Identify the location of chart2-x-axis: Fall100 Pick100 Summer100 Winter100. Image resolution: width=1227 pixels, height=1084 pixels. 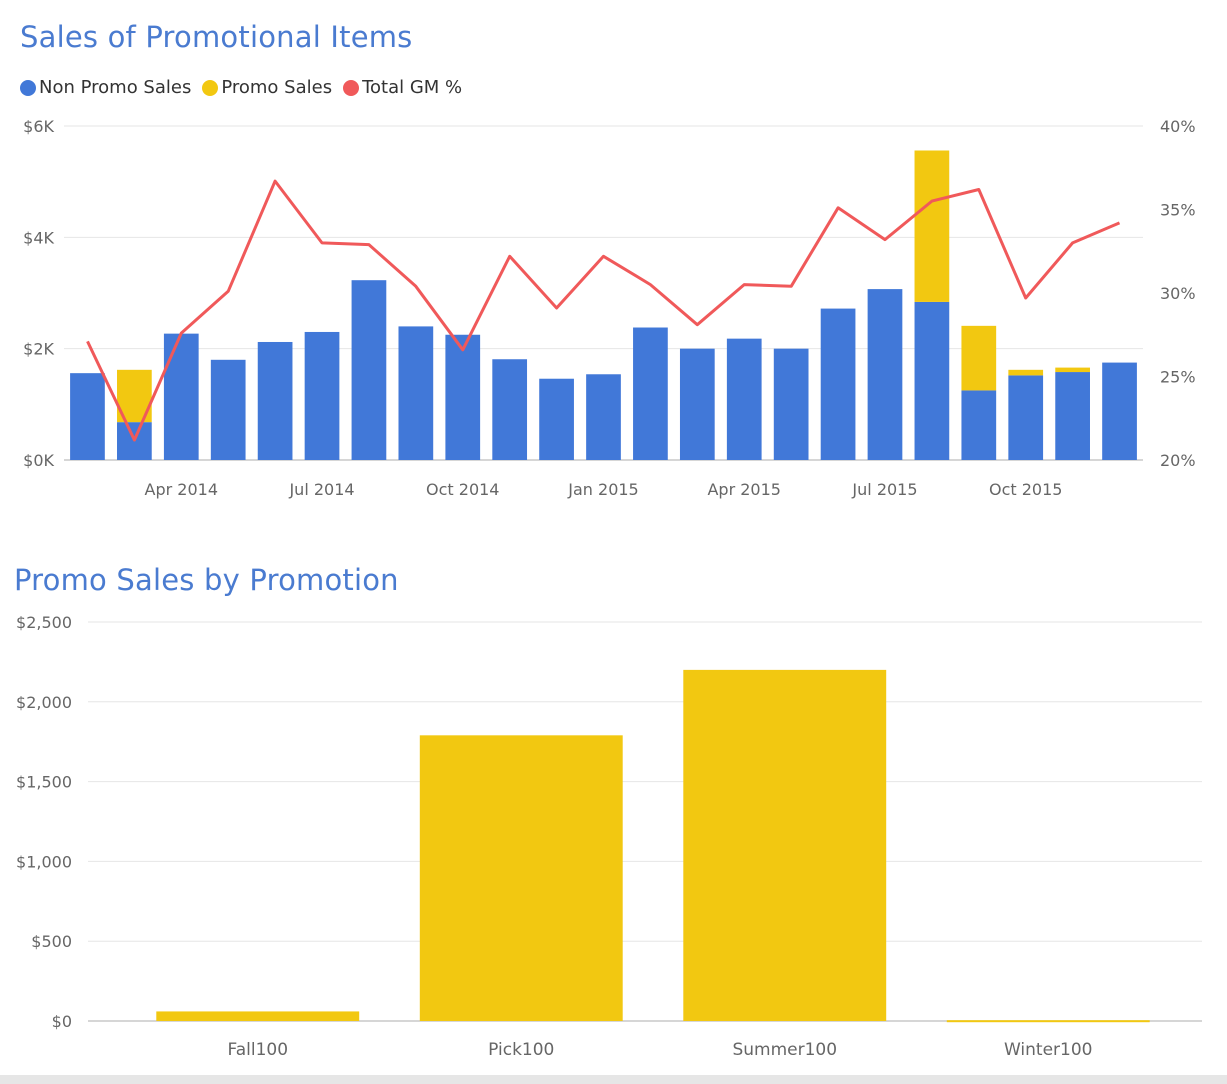
(659, 1050).